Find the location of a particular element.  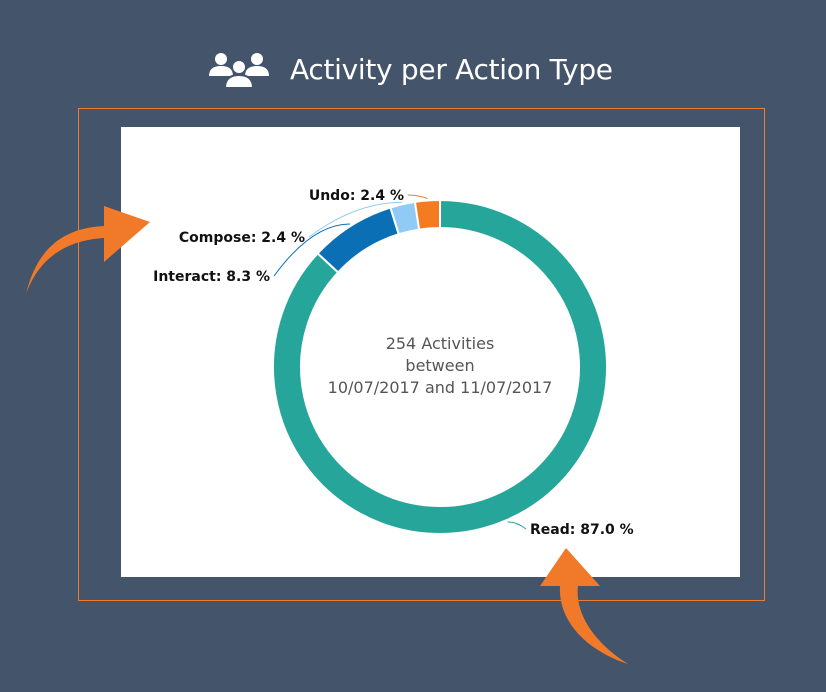

chart-header: Activity per Action Type is located at coordinates (410, 69).